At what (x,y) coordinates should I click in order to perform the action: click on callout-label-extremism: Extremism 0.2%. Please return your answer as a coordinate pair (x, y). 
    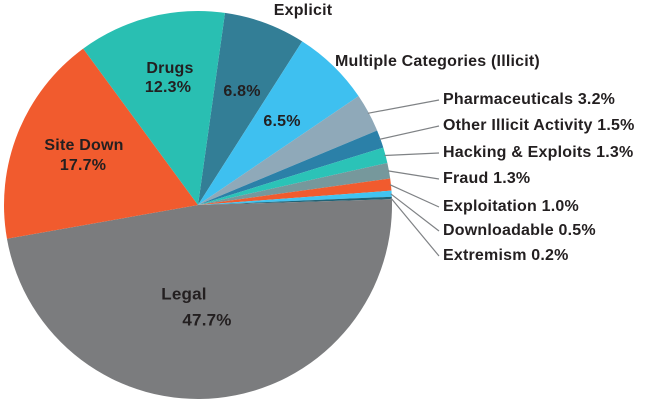
    Looking at the image, I should click on (506, 255).